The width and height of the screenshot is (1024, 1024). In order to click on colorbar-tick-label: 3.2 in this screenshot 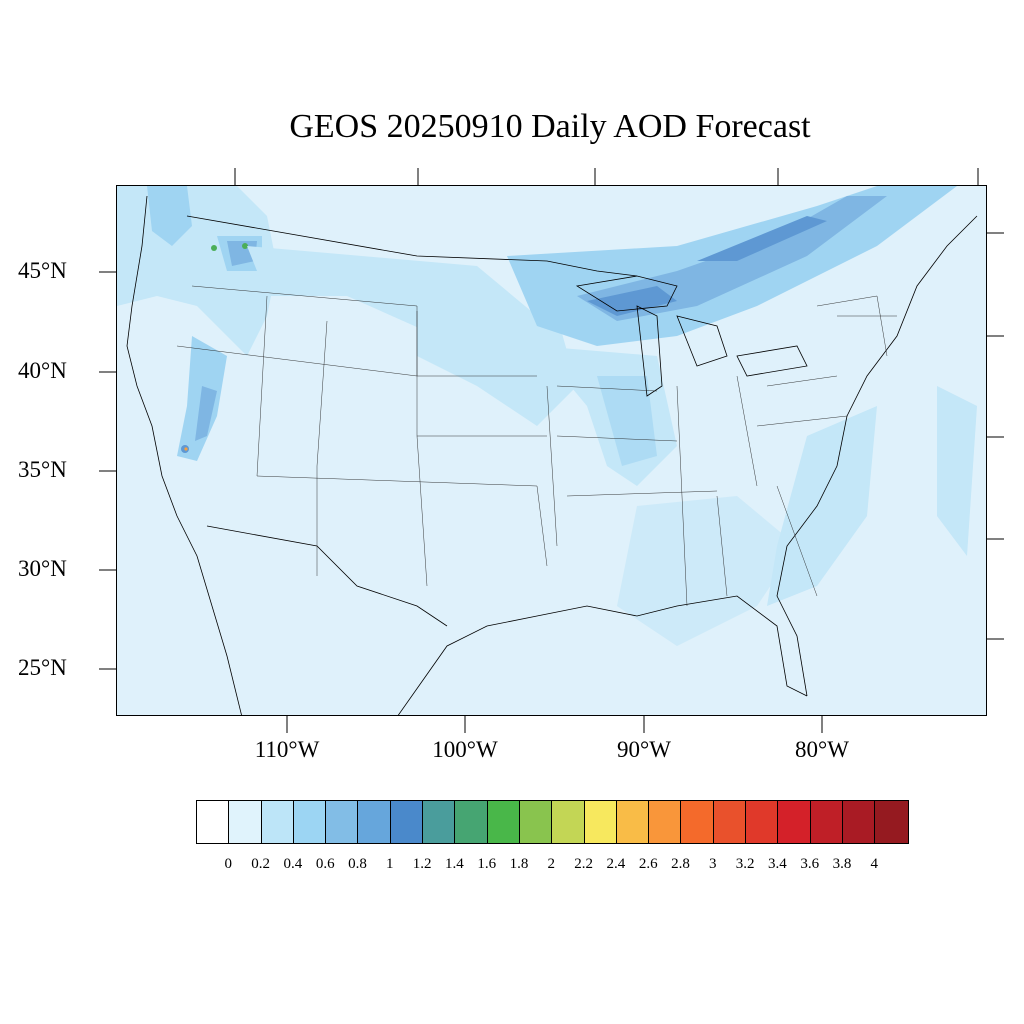, I will do `click(745, 864)`.